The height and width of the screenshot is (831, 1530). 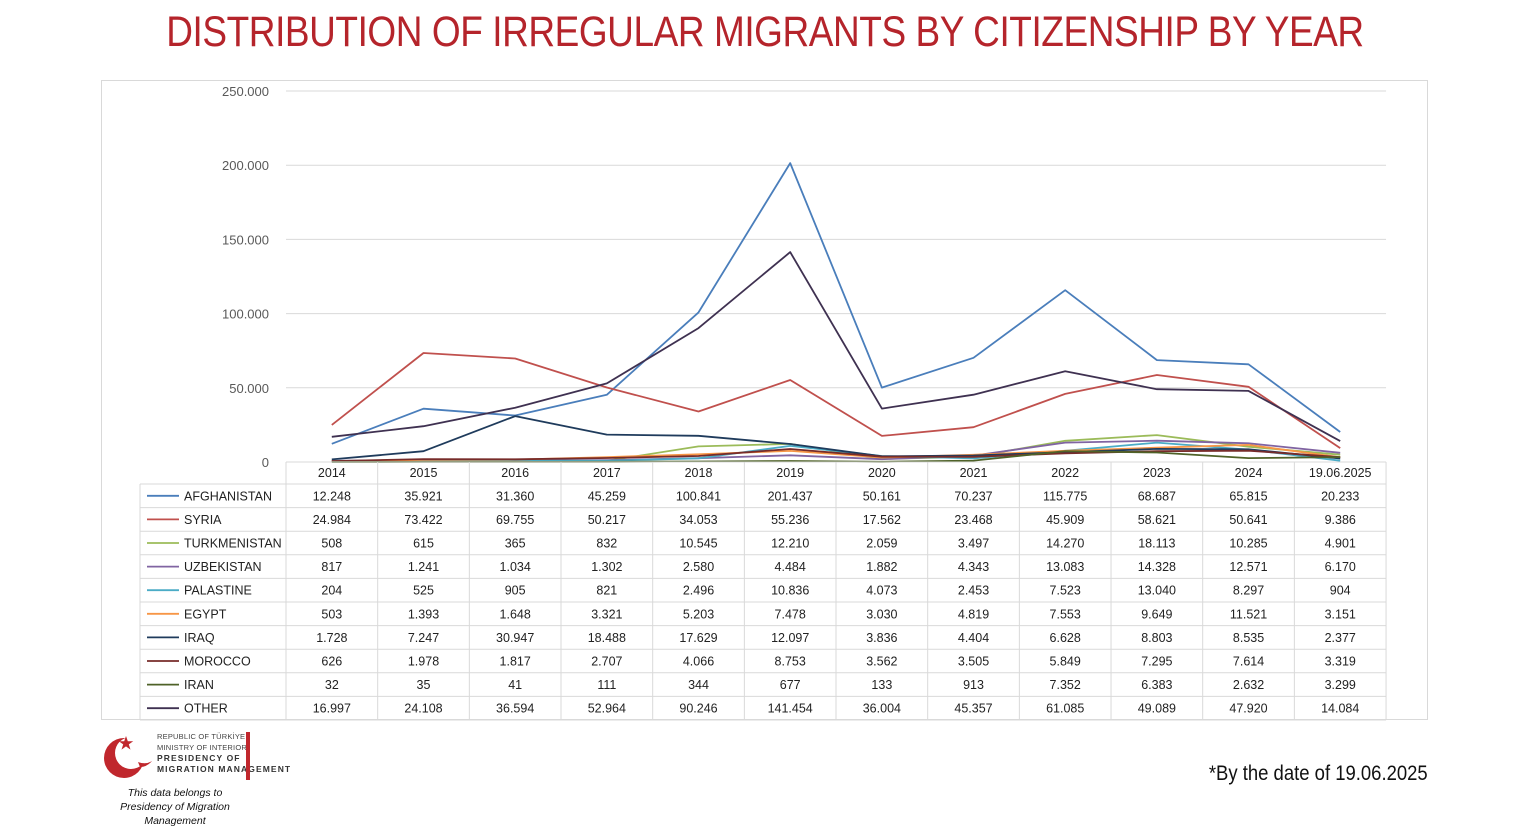 What do you see at coordinates (203, 520) in the screenshot?
I see `legend-entry: SYRIA` at bounding box center [203, 520].